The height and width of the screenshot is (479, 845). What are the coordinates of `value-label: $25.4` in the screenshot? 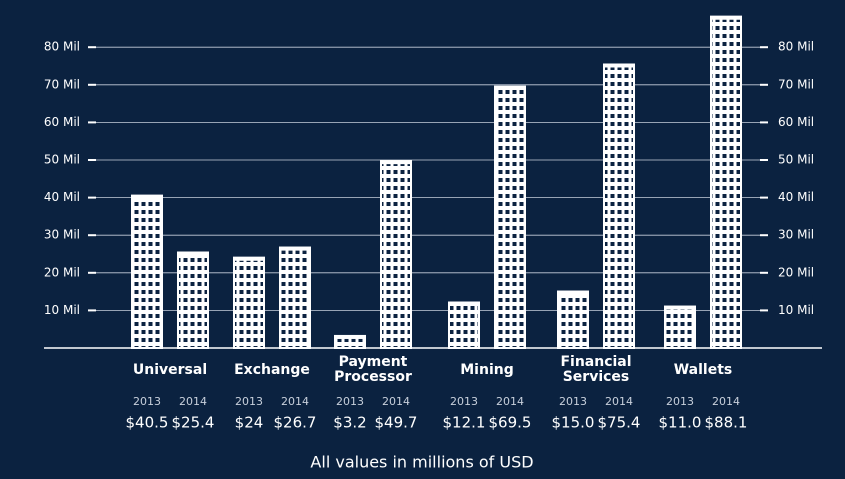 It's located at (193, 423).